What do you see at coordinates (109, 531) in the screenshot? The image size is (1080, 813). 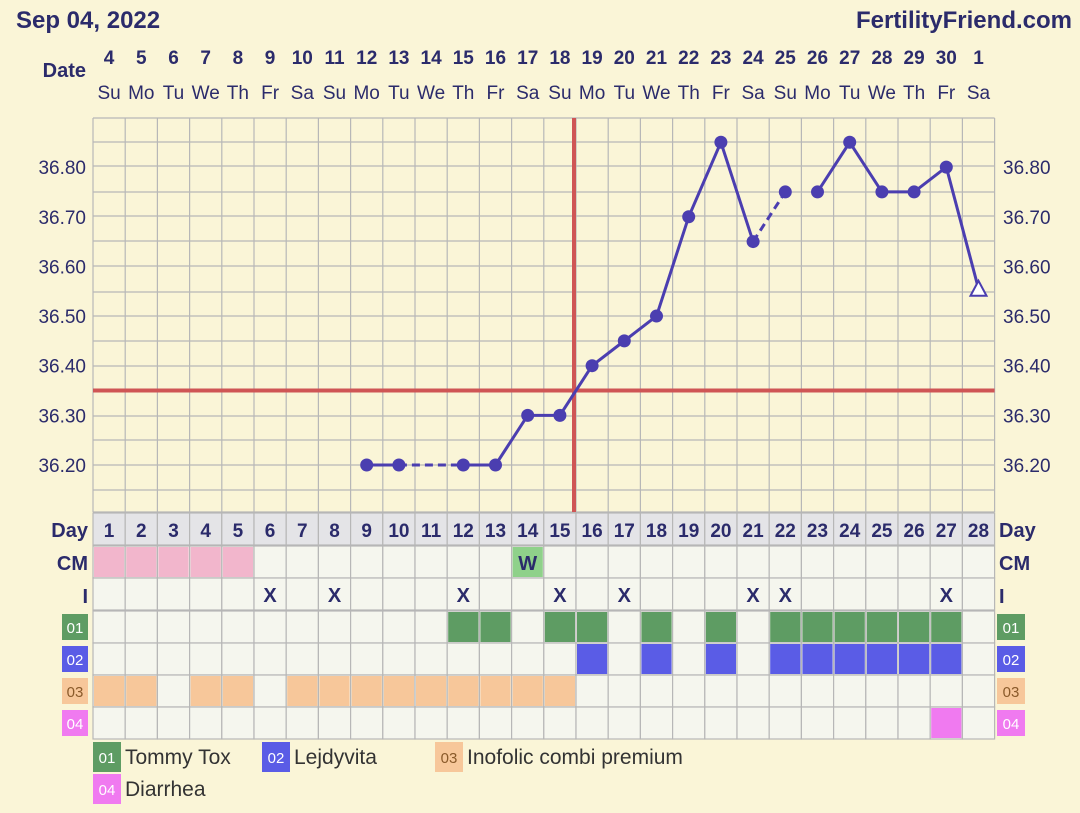 I see `cycle-day-label: 1` at bounding box center [109, 531].